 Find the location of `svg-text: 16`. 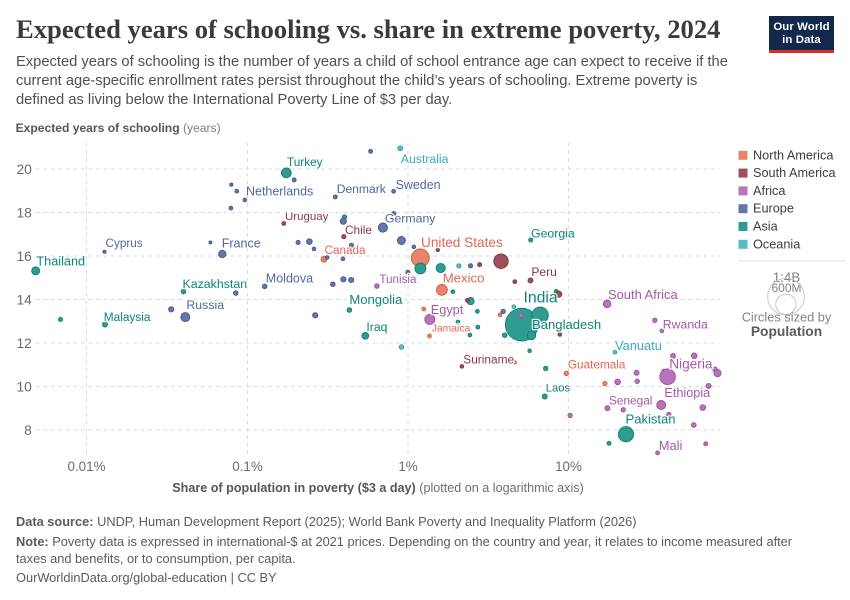

svg-text: 16 is located at coordinates (24, 256).